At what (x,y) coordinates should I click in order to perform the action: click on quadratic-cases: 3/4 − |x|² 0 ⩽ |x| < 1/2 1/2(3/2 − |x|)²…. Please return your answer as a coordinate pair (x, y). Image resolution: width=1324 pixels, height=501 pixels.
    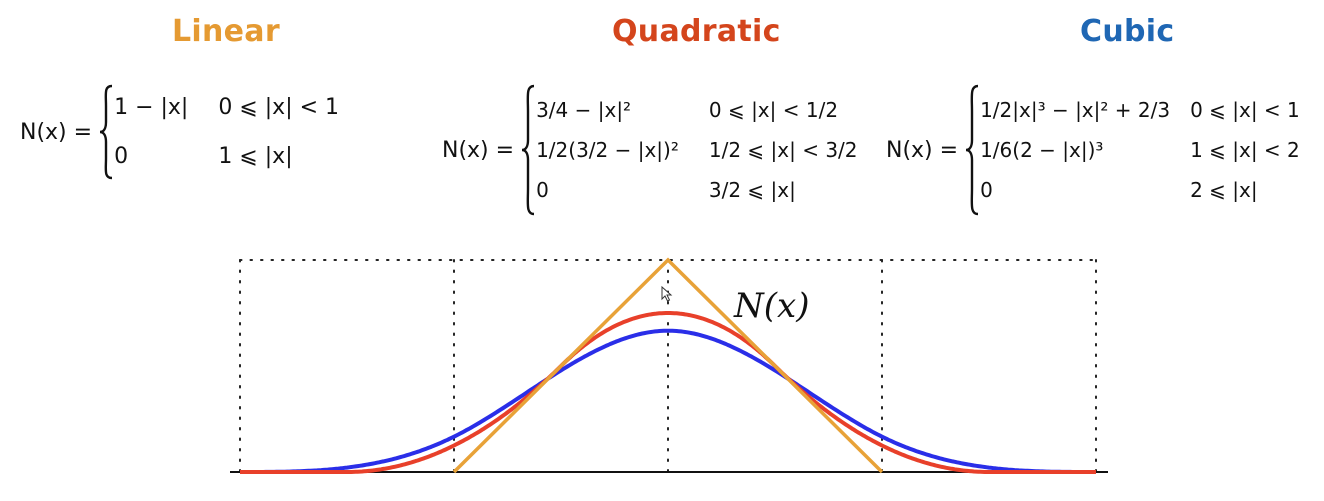
    Looking at the image, I should click on (696, 150).